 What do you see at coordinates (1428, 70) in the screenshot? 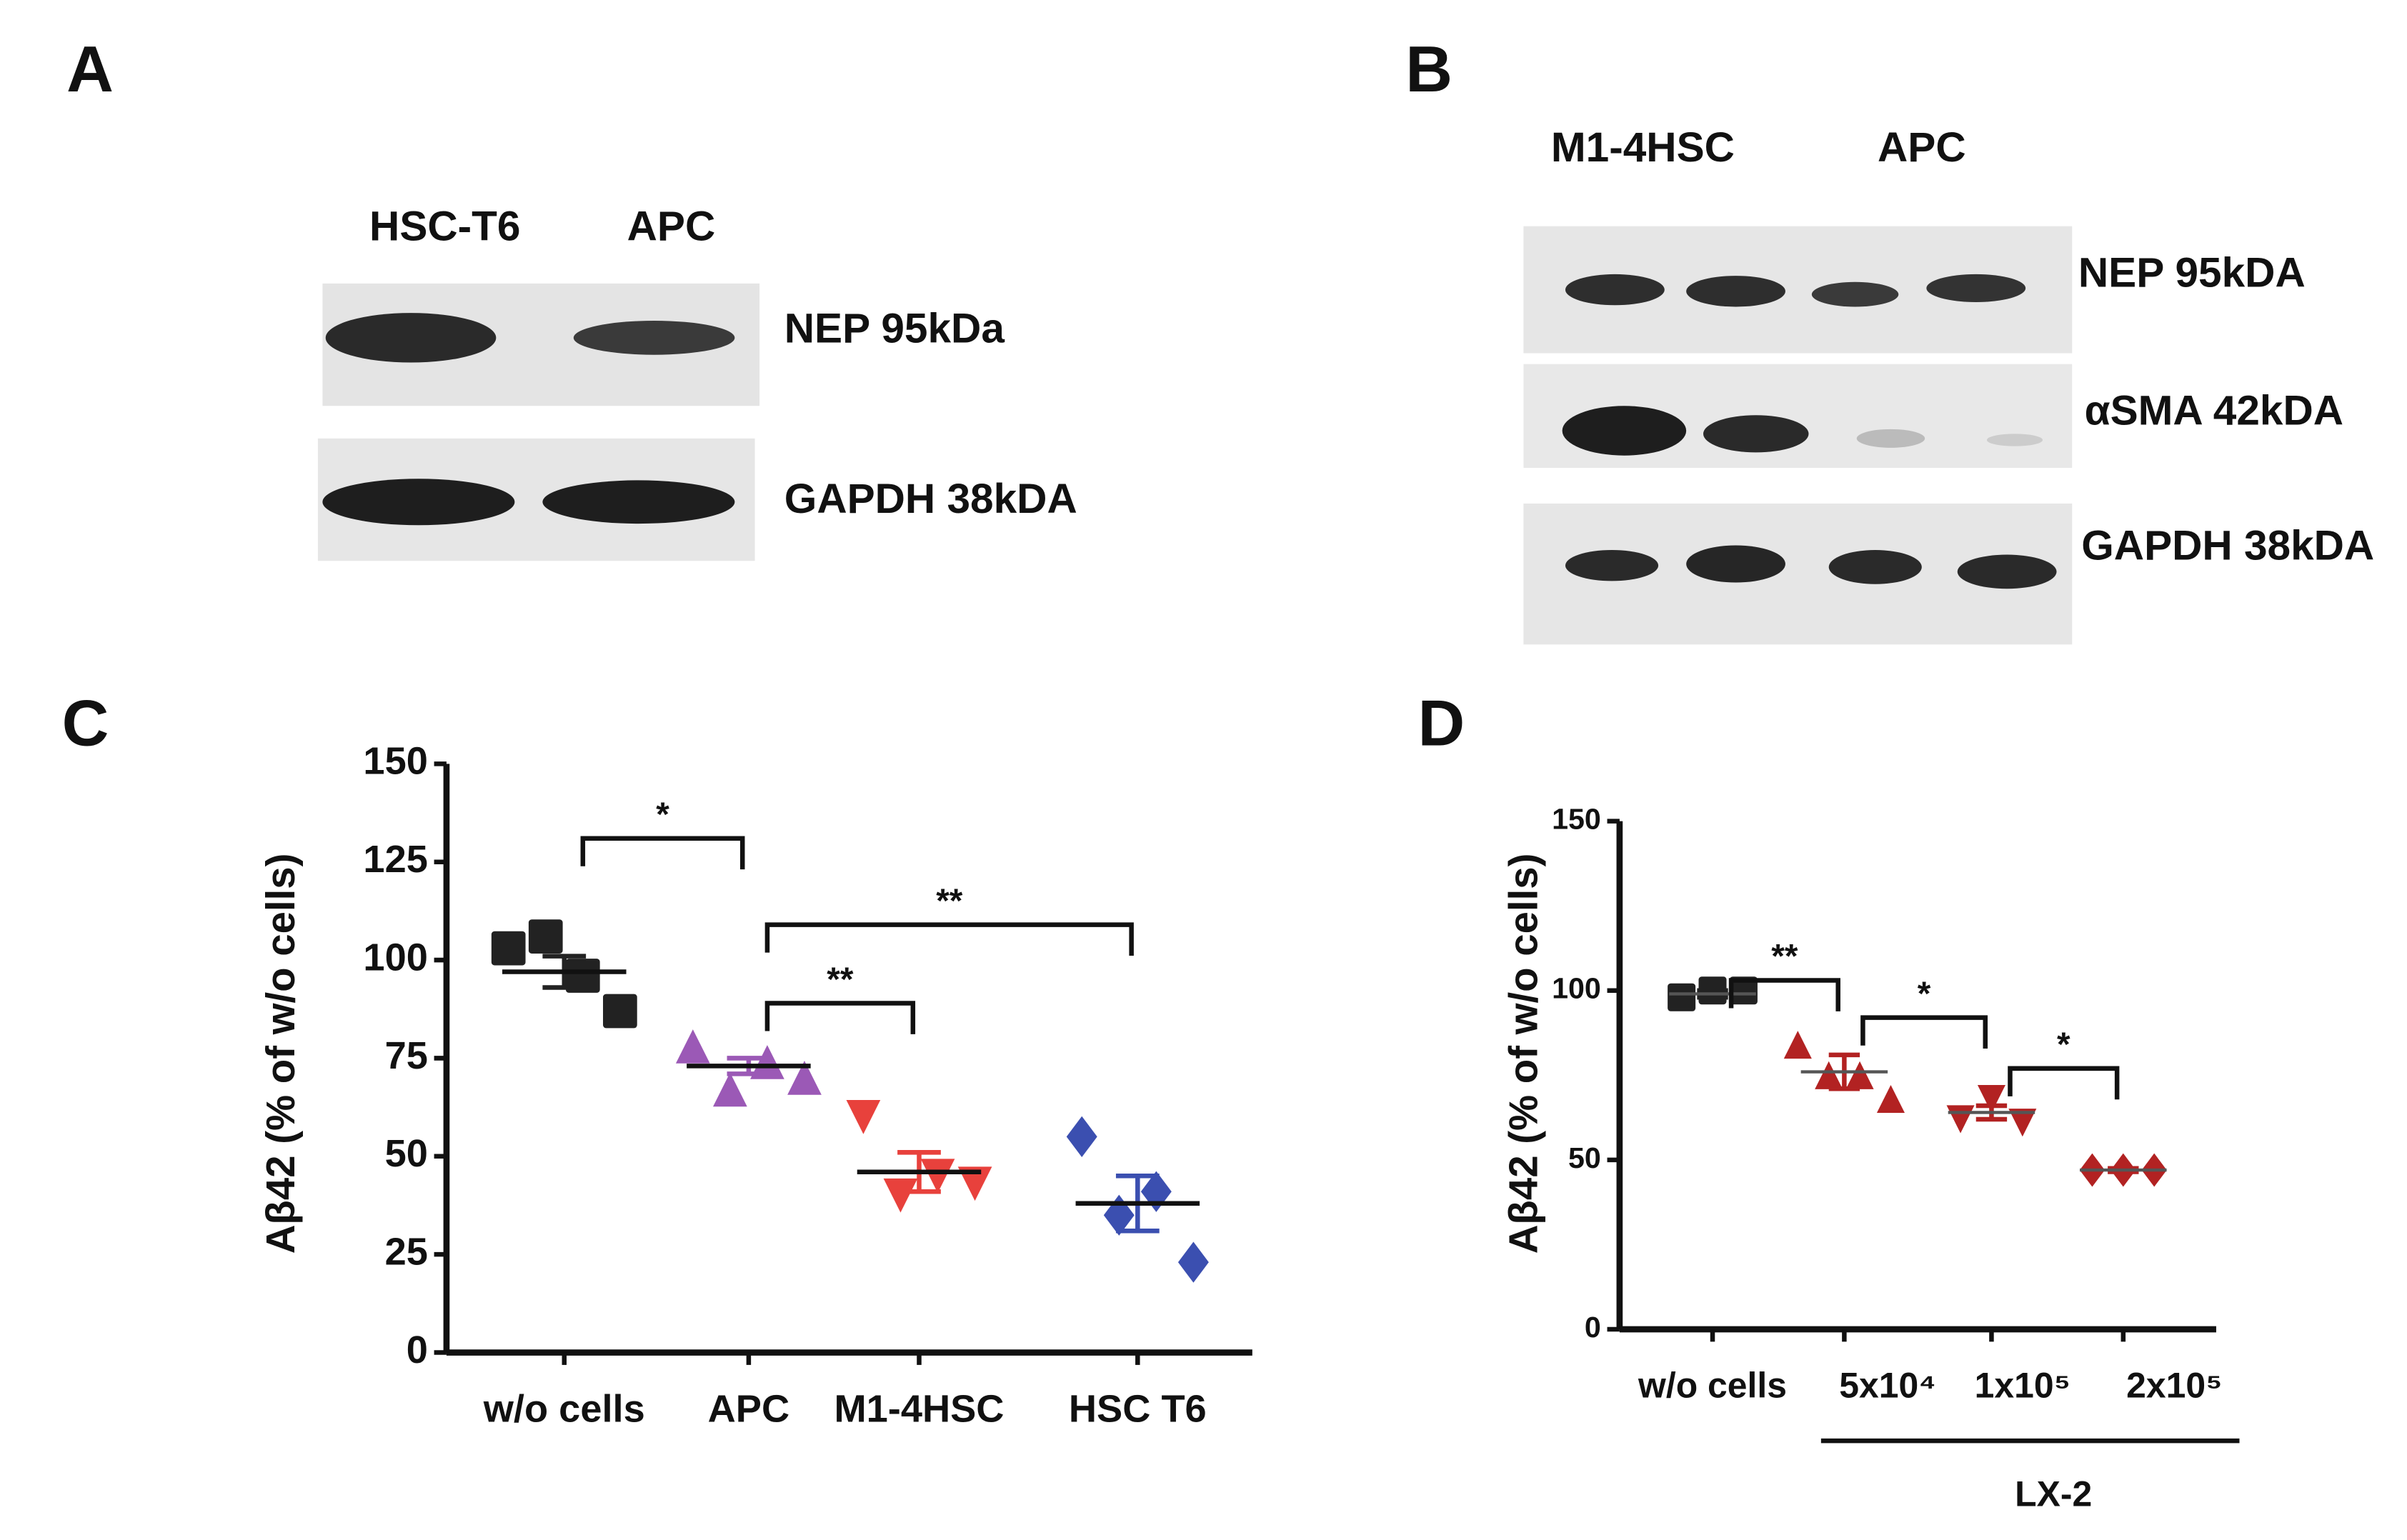
I see `panel-label: B` at bounding box center [1428, 70].